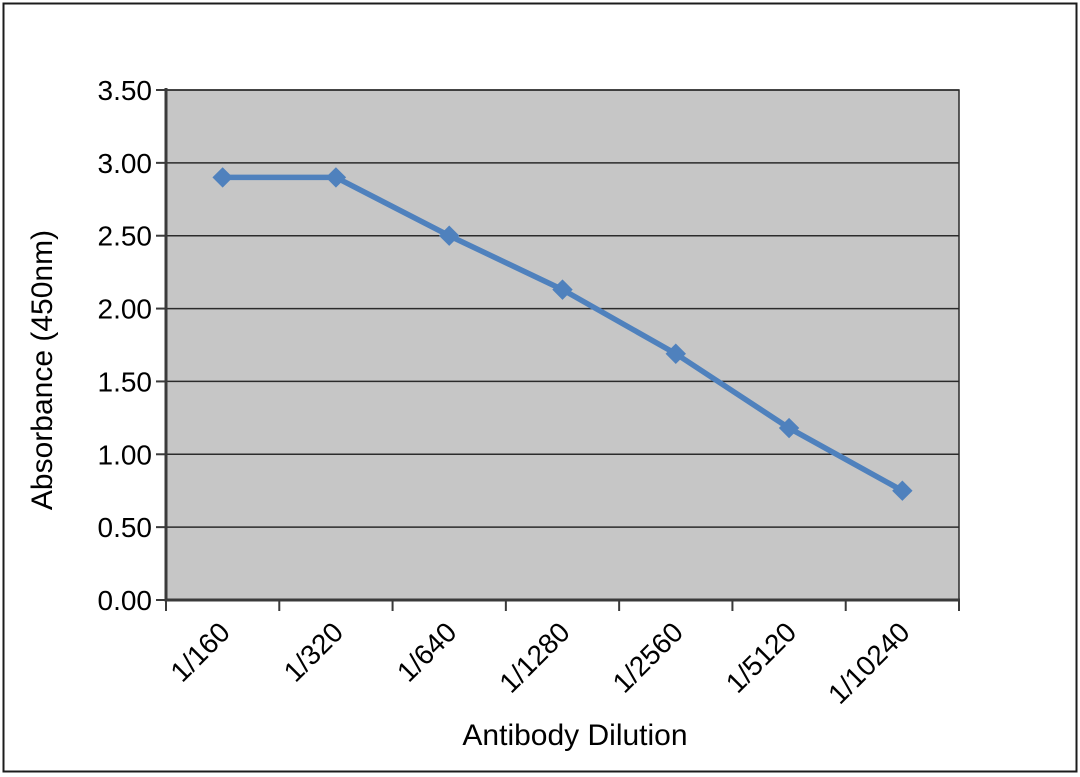 This screenshot has width=1080, height=777. What do you see at coordinates (125, 236) in the screenshot?
I see `y-tick-label: 2.50` at bounding box center [125, 236].